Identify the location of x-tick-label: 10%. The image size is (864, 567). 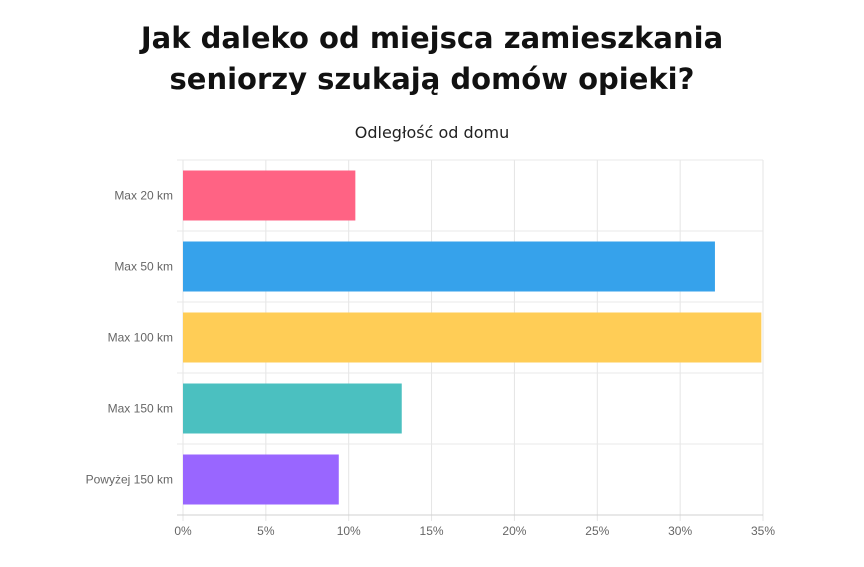
(349, 531).